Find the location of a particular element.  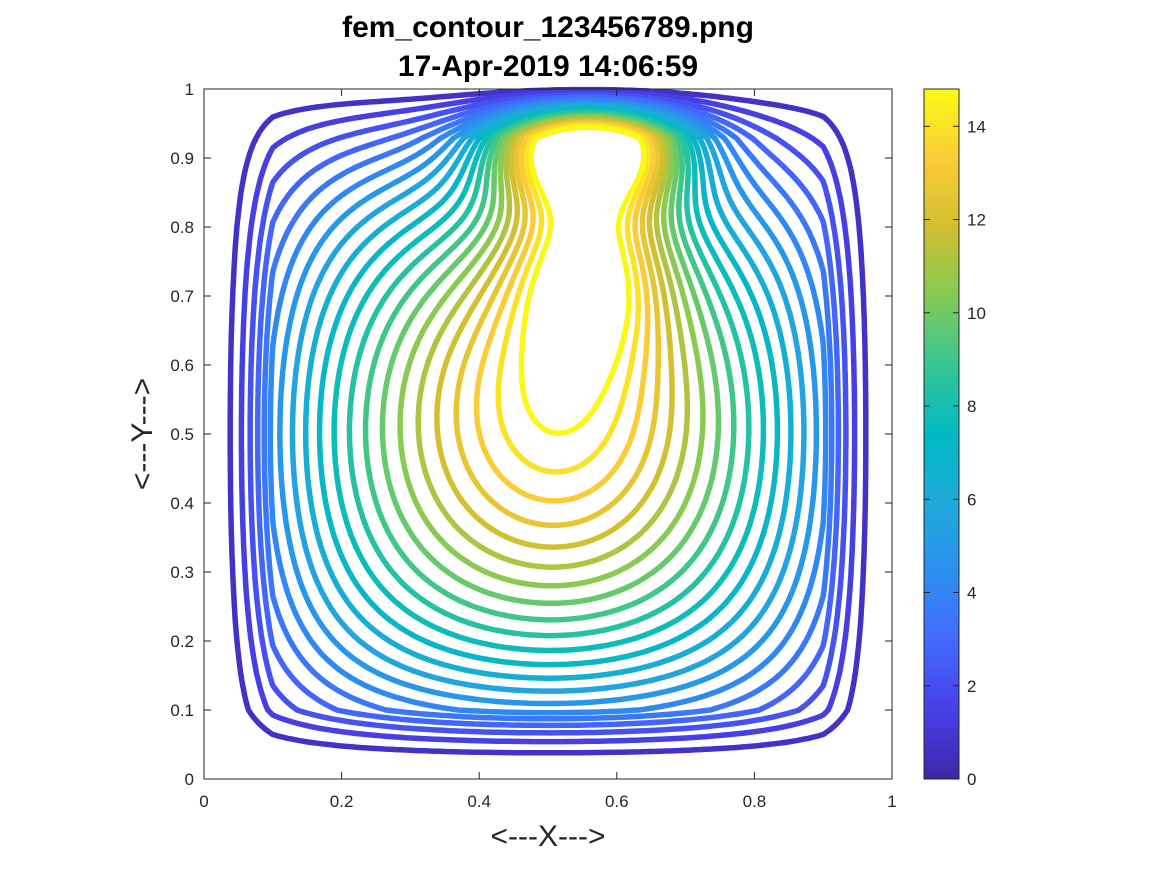

colorbar-tick-label: 6 is located at coordinates (971, 499).